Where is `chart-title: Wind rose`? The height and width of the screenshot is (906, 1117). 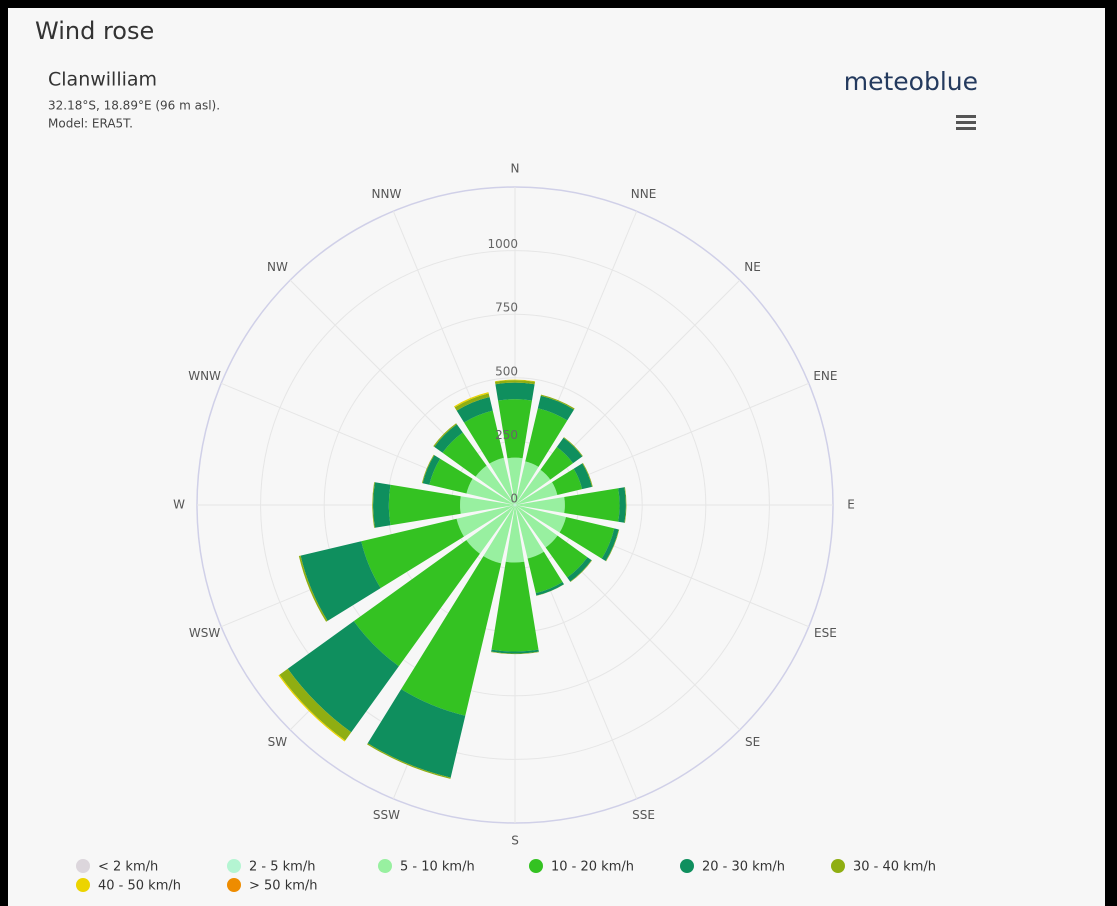
chart-title: Wind rose is located at coordinates (94, 31).